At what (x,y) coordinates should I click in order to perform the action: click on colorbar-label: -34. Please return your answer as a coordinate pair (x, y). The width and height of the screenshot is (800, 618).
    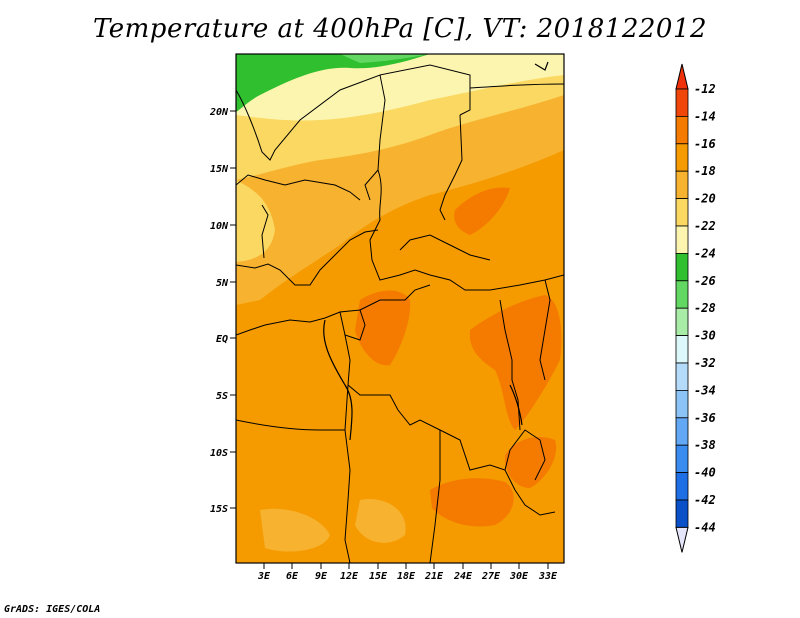
    Looking at the image, I should click on (705, 390).